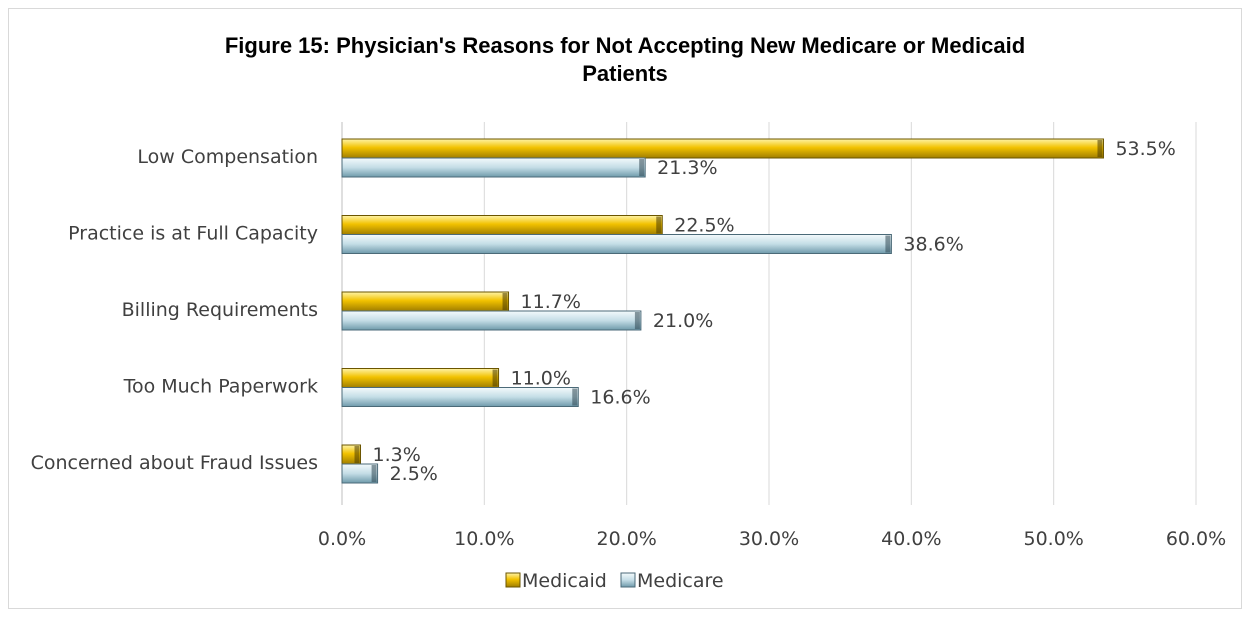  I want to click on chart-title-line-2: Patients, so click(625, 73).